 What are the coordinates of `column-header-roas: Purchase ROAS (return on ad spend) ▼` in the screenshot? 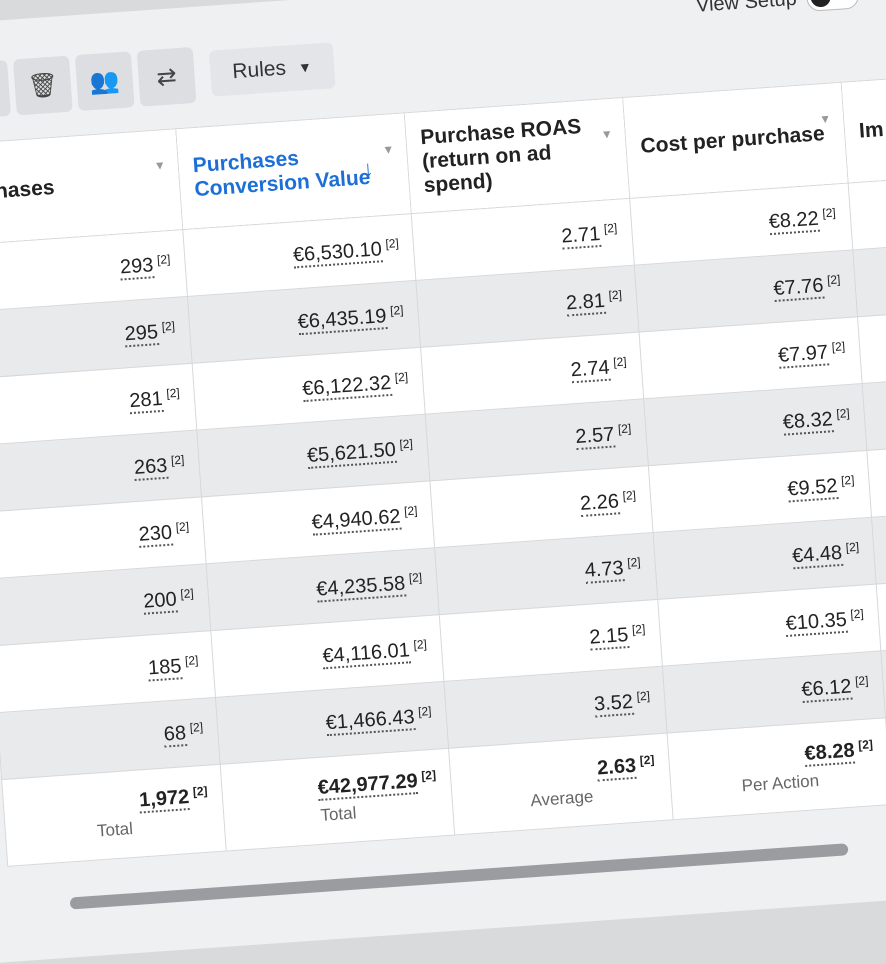 It's located at (517, 156).